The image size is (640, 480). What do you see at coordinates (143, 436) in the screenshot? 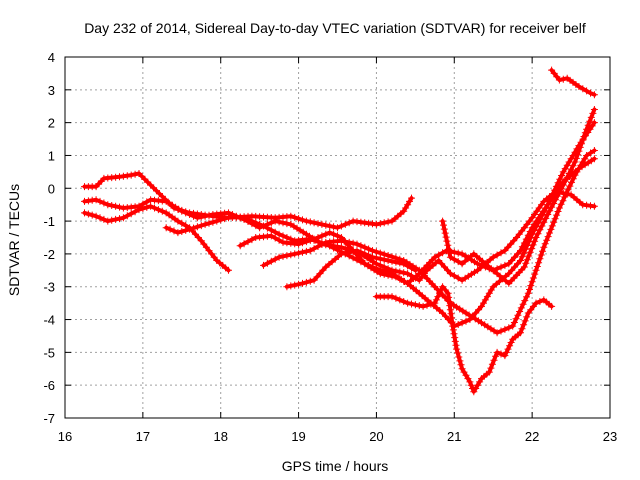
I see `x-tick-label: 17` at bounding box center [143, 436].